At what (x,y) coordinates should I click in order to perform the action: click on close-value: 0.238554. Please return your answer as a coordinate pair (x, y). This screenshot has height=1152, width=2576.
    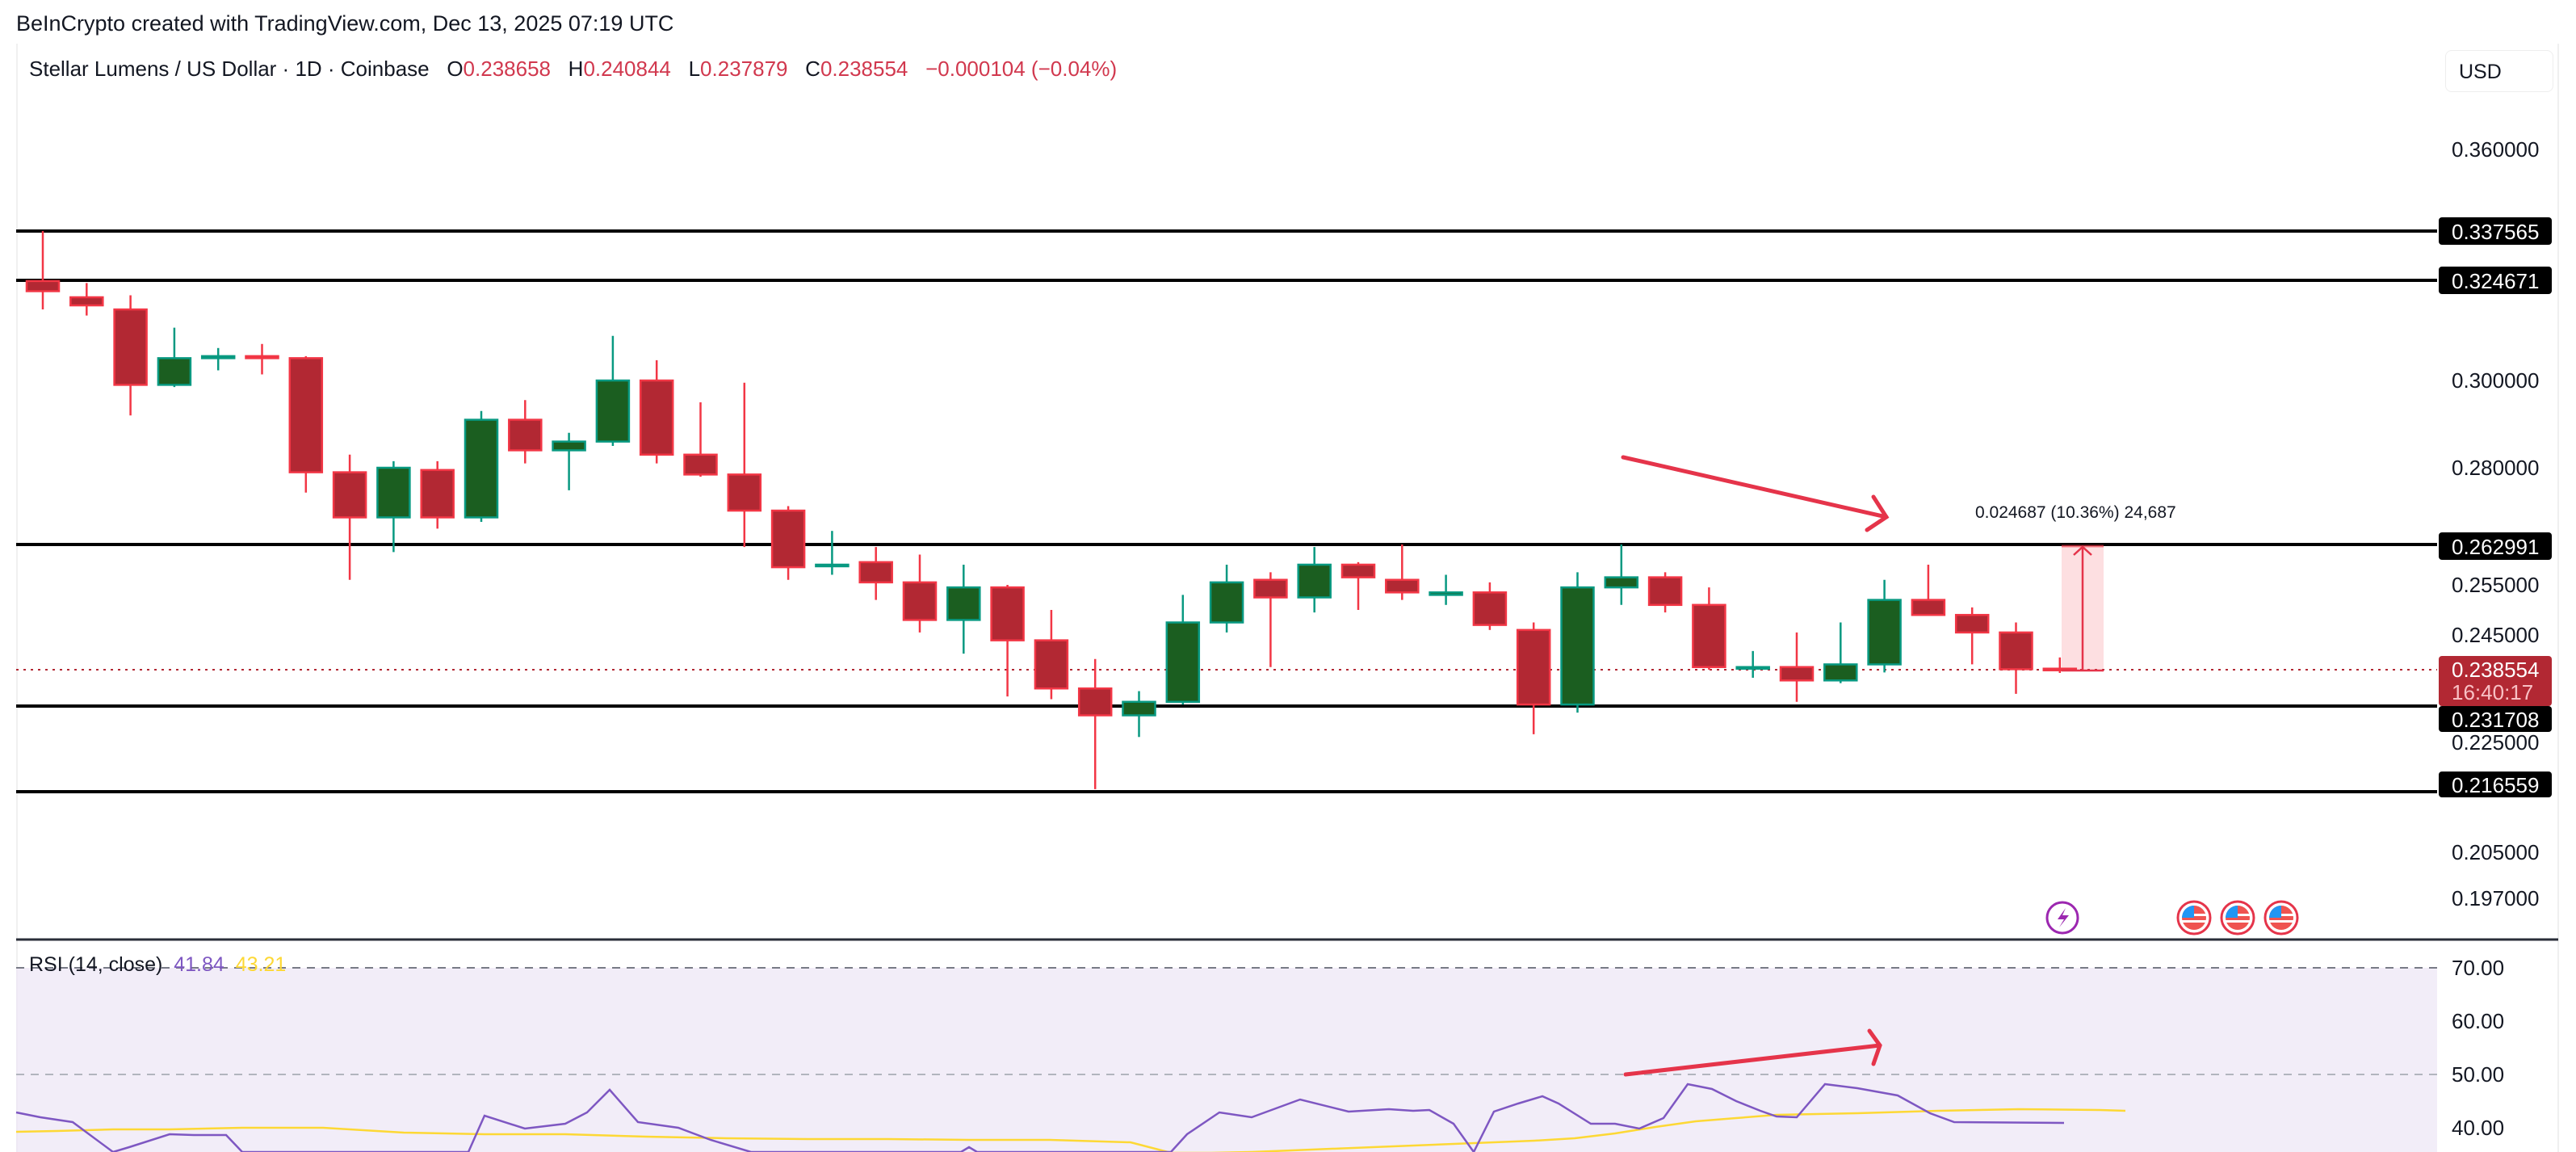
    Looking at the image, I should click on (864, 69).